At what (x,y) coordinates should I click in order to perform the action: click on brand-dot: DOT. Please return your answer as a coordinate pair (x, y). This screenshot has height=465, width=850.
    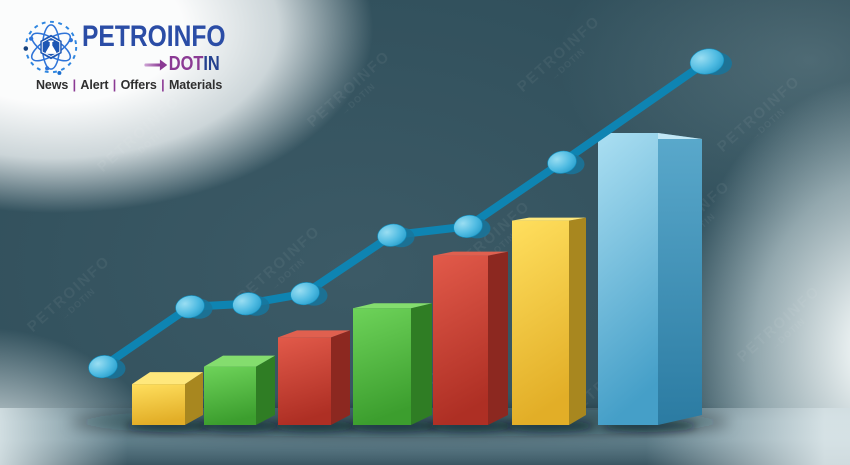
    Looking at the image, I should click on (186, 64).